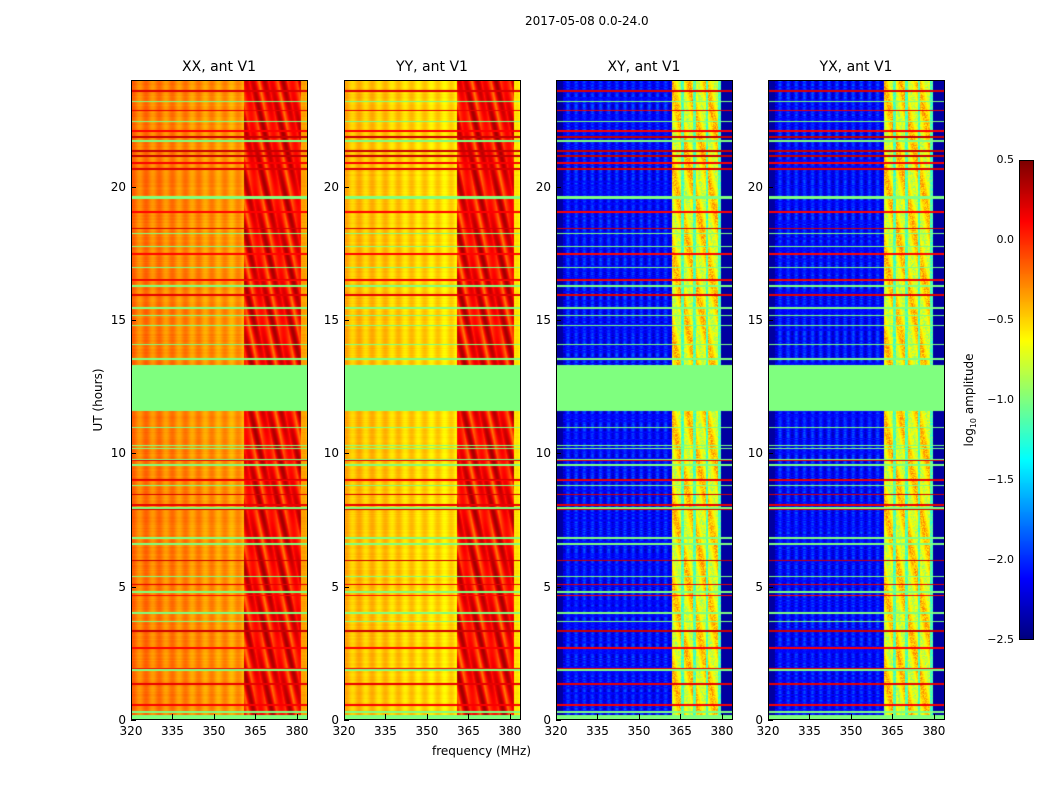 This screenshot has height=800, width=1050. Describe the element at coordinates (1000, 559) in the screenshot. I see `colorbar-tick-label: −2.0` at that location.